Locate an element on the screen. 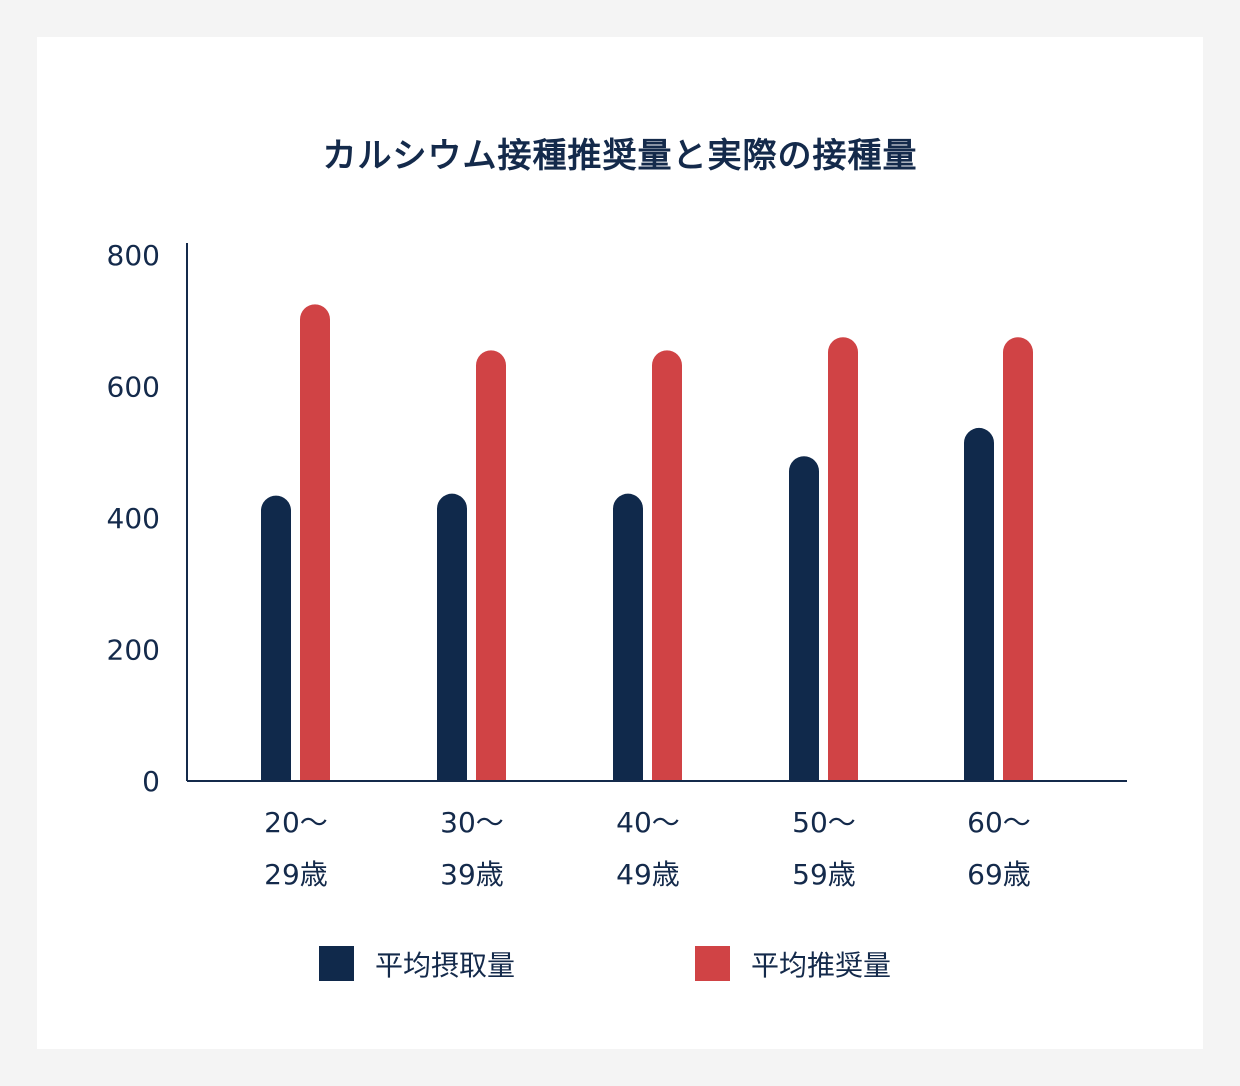 This screenshot has height=1086, width=1240. y-axis-ticks: 0 200 400 600 800 is located at coordinates (133, 518).